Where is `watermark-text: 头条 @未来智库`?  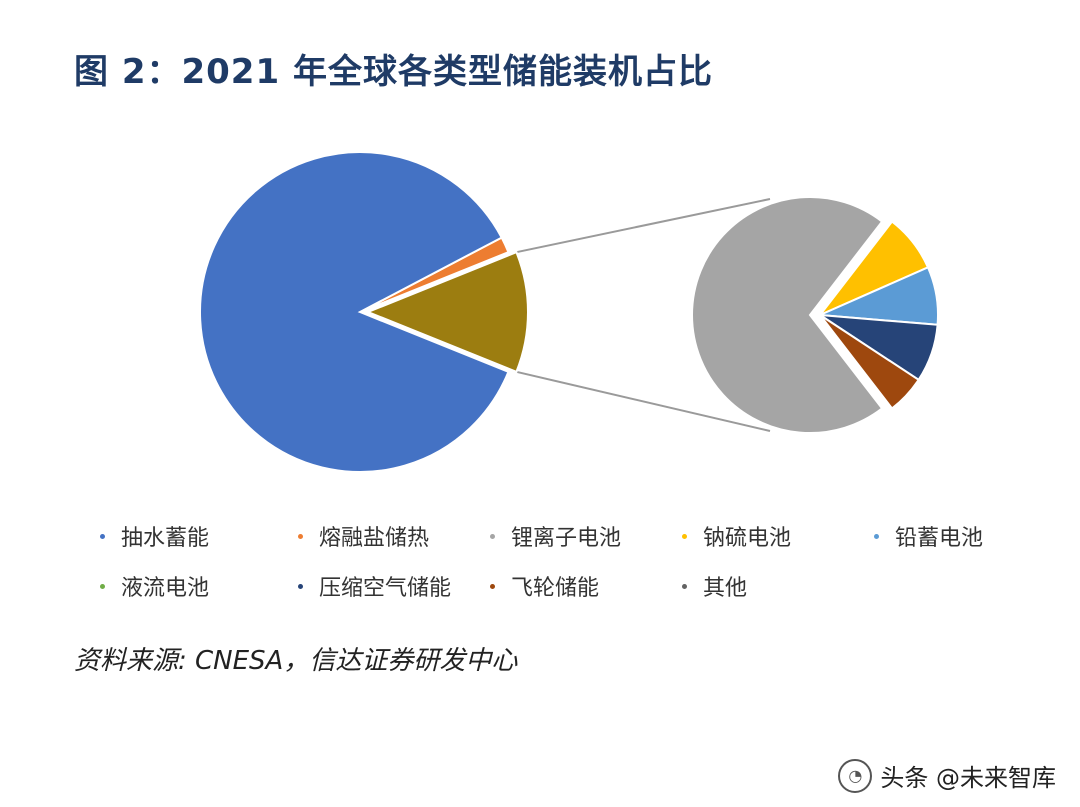
watermark-text: 头条 @未来智库 is located at coordinates (968, 778).